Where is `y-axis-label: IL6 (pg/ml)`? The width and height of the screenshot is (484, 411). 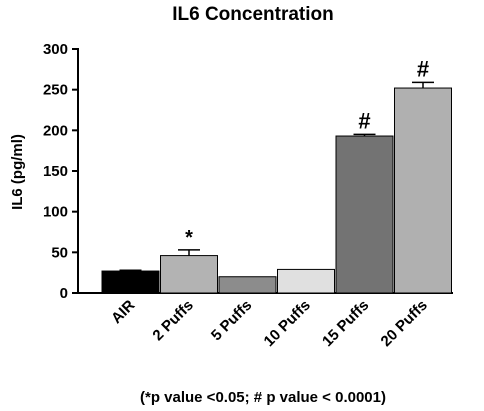 y-axis-label: IL6 (pg/ml) is located at coordinates (17, 172).